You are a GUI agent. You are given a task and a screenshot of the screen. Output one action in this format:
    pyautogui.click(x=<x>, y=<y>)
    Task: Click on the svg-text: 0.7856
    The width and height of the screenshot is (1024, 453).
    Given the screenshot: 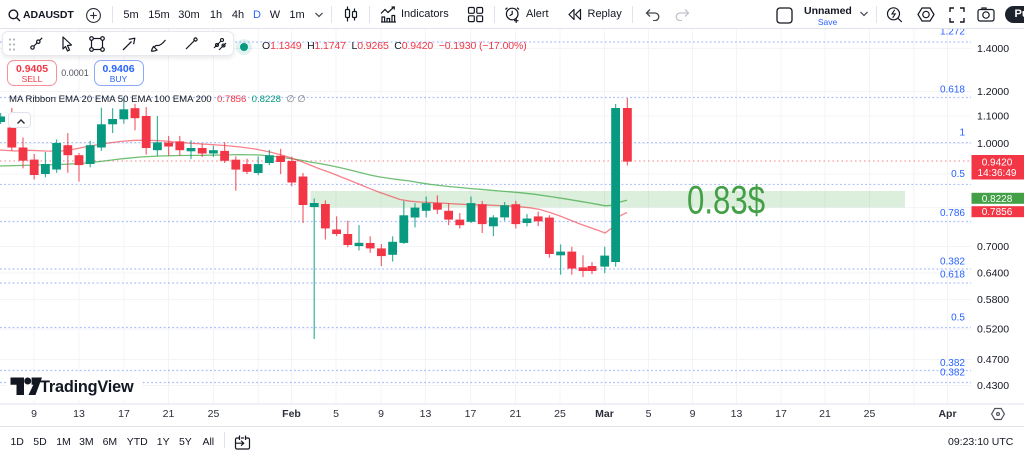 What is the action you would take?
    pyautogui.click(x=997, y=212)
    